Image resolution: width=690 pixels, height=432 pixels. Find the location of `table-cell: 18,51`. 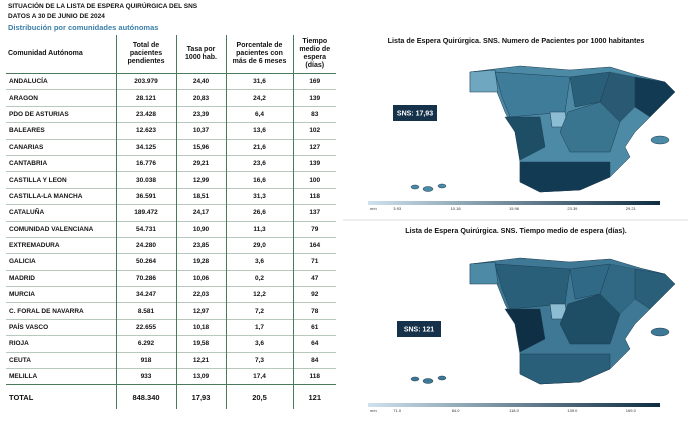

table-cell: 18,51 is located at coordinates (200, 196).